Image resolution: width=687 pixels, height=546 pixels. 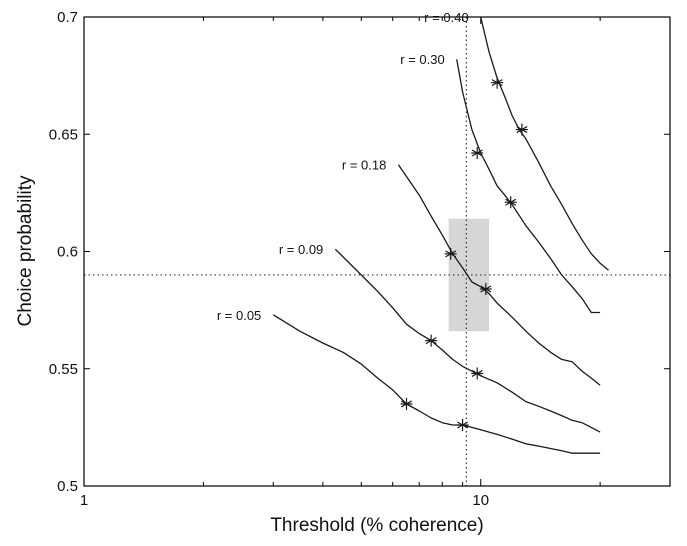 I want to click on y-tick-label: 0.5, so click(x=67, y=486).